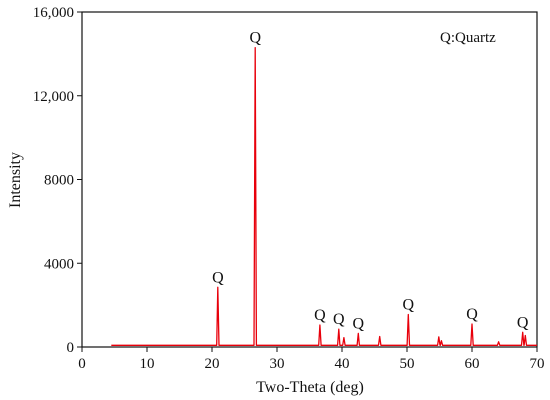 Image resolution: width=550 pixels, height=400 pixels. What do you see at coordinates (53, 97) in the screenshot?
I see `y-tick-label: 12,000` at bounding box center [53, 97].